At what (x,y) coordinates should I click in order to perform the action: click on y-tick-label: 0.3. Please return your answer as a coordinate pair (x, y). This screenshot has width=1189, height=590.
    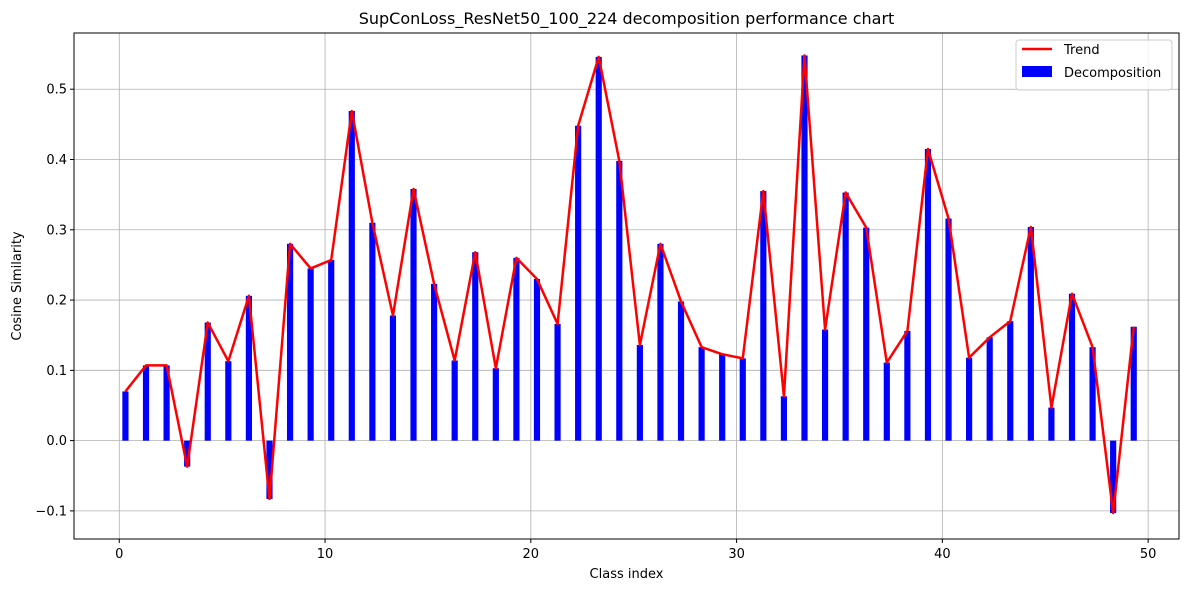
    Looking at the image, I should click on (56, 230).